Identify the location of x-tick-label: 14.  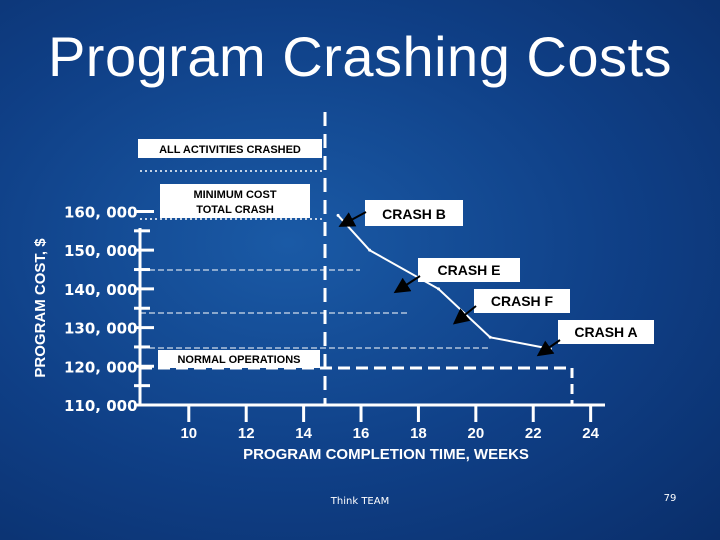
(303, 433).